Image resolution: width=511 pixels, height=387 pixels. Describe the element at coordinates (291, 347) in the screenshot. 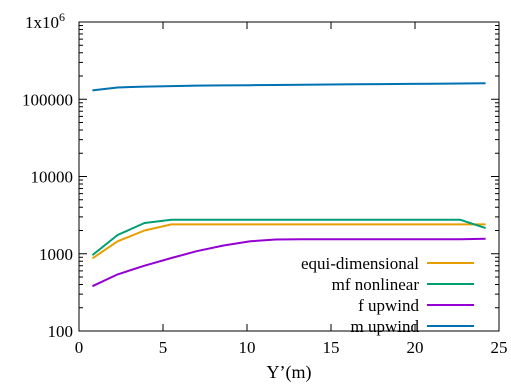

I see `x-tick-labels: 0 5 10 15 20 25` at that location.